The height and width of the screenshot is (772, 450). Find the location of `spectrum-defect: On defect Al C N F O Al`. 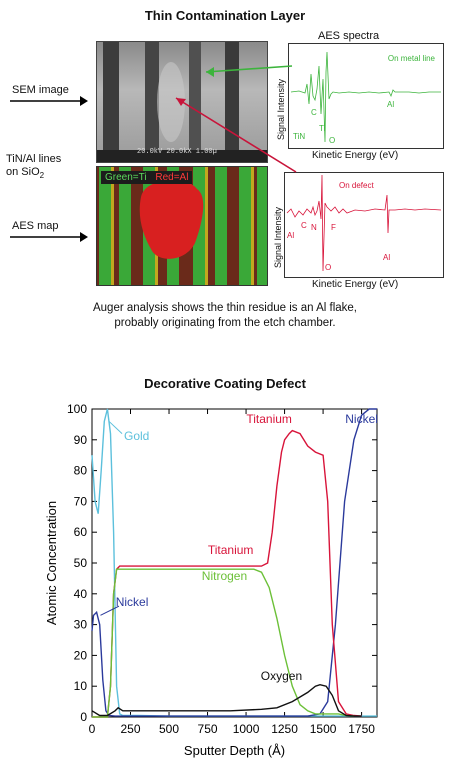

spectrum-defect: On defect Al C N F O Al is located at coordinates (364, 225).